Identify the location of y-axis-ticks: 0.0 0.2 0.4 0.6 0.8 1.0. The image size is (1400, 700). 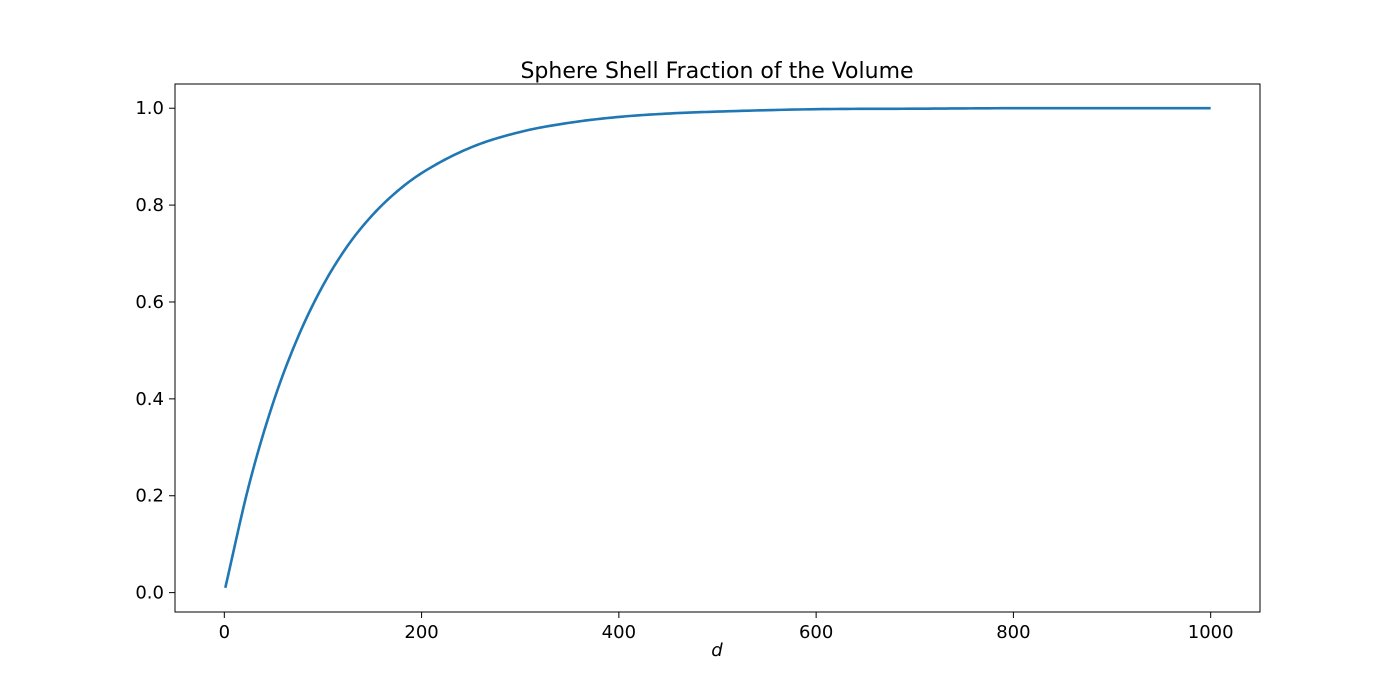
(155, 351).